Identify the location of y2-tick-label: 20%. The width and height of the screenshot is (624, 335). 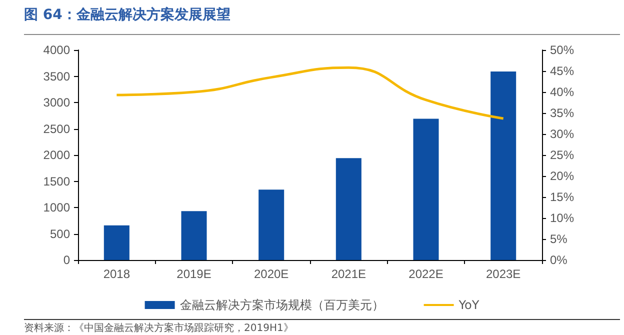
(562, 176).